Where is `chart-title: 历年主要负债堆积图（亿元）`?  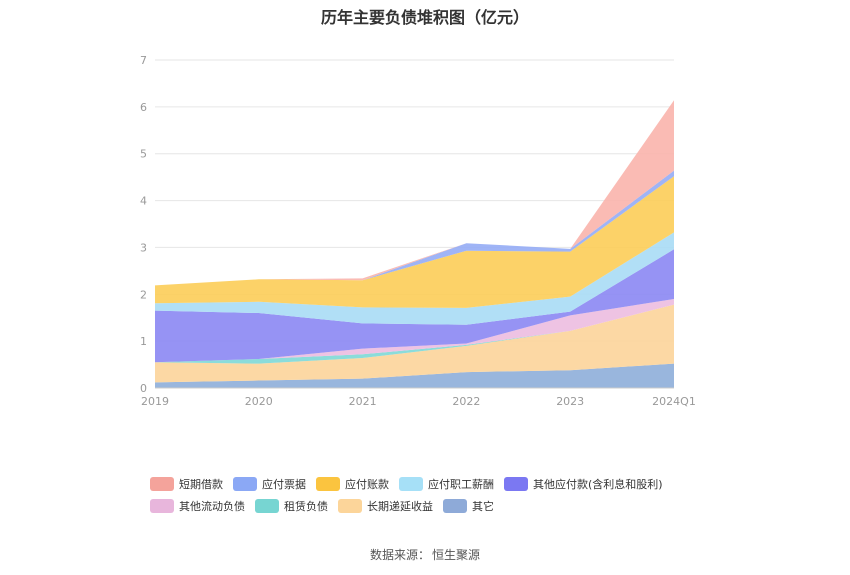 chart-title: 历年主要负债堆积图（亿元） is located at coordinates (424, 17).